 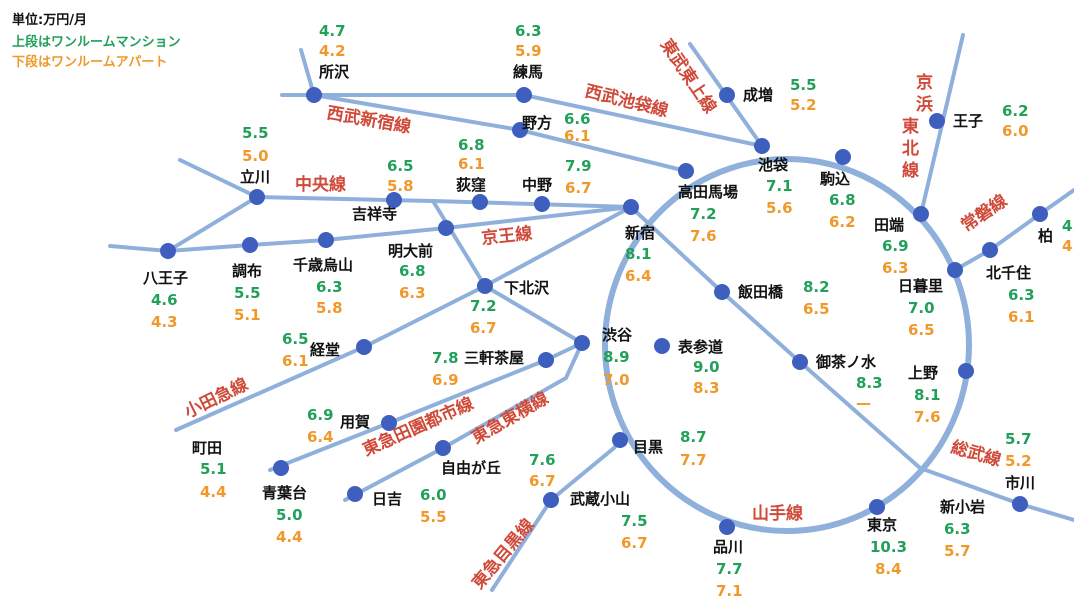 I want to click on line-label-toyoko: 東急東横線, so click(x=510, y=418).